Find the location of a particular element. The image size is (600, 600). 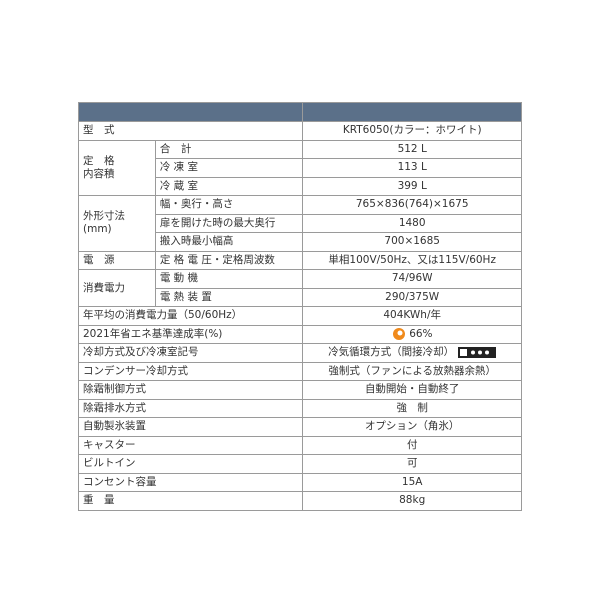

value-cell: 404KWh/年 is located at coordinates (412, 316).